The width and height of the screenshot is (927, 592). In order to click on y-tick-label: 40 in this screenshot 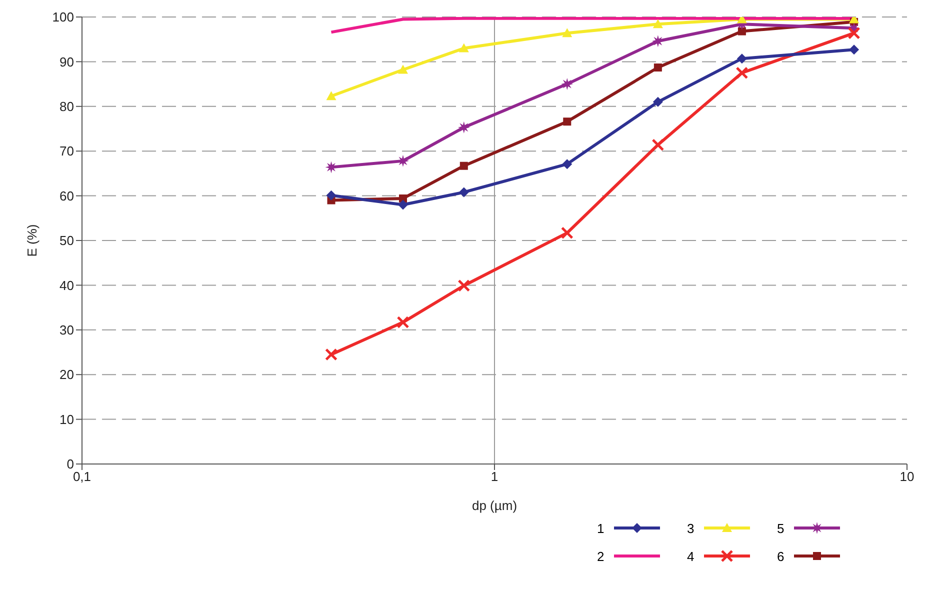, I will do `click(67, 285)`.